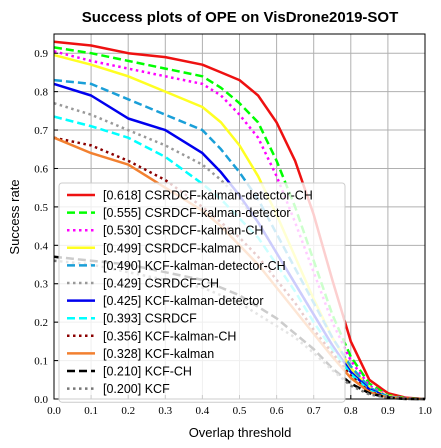  Describe the element at coordinates (240, 411) in the screenshot. I see `x-tick-label: 0.5` at that location.